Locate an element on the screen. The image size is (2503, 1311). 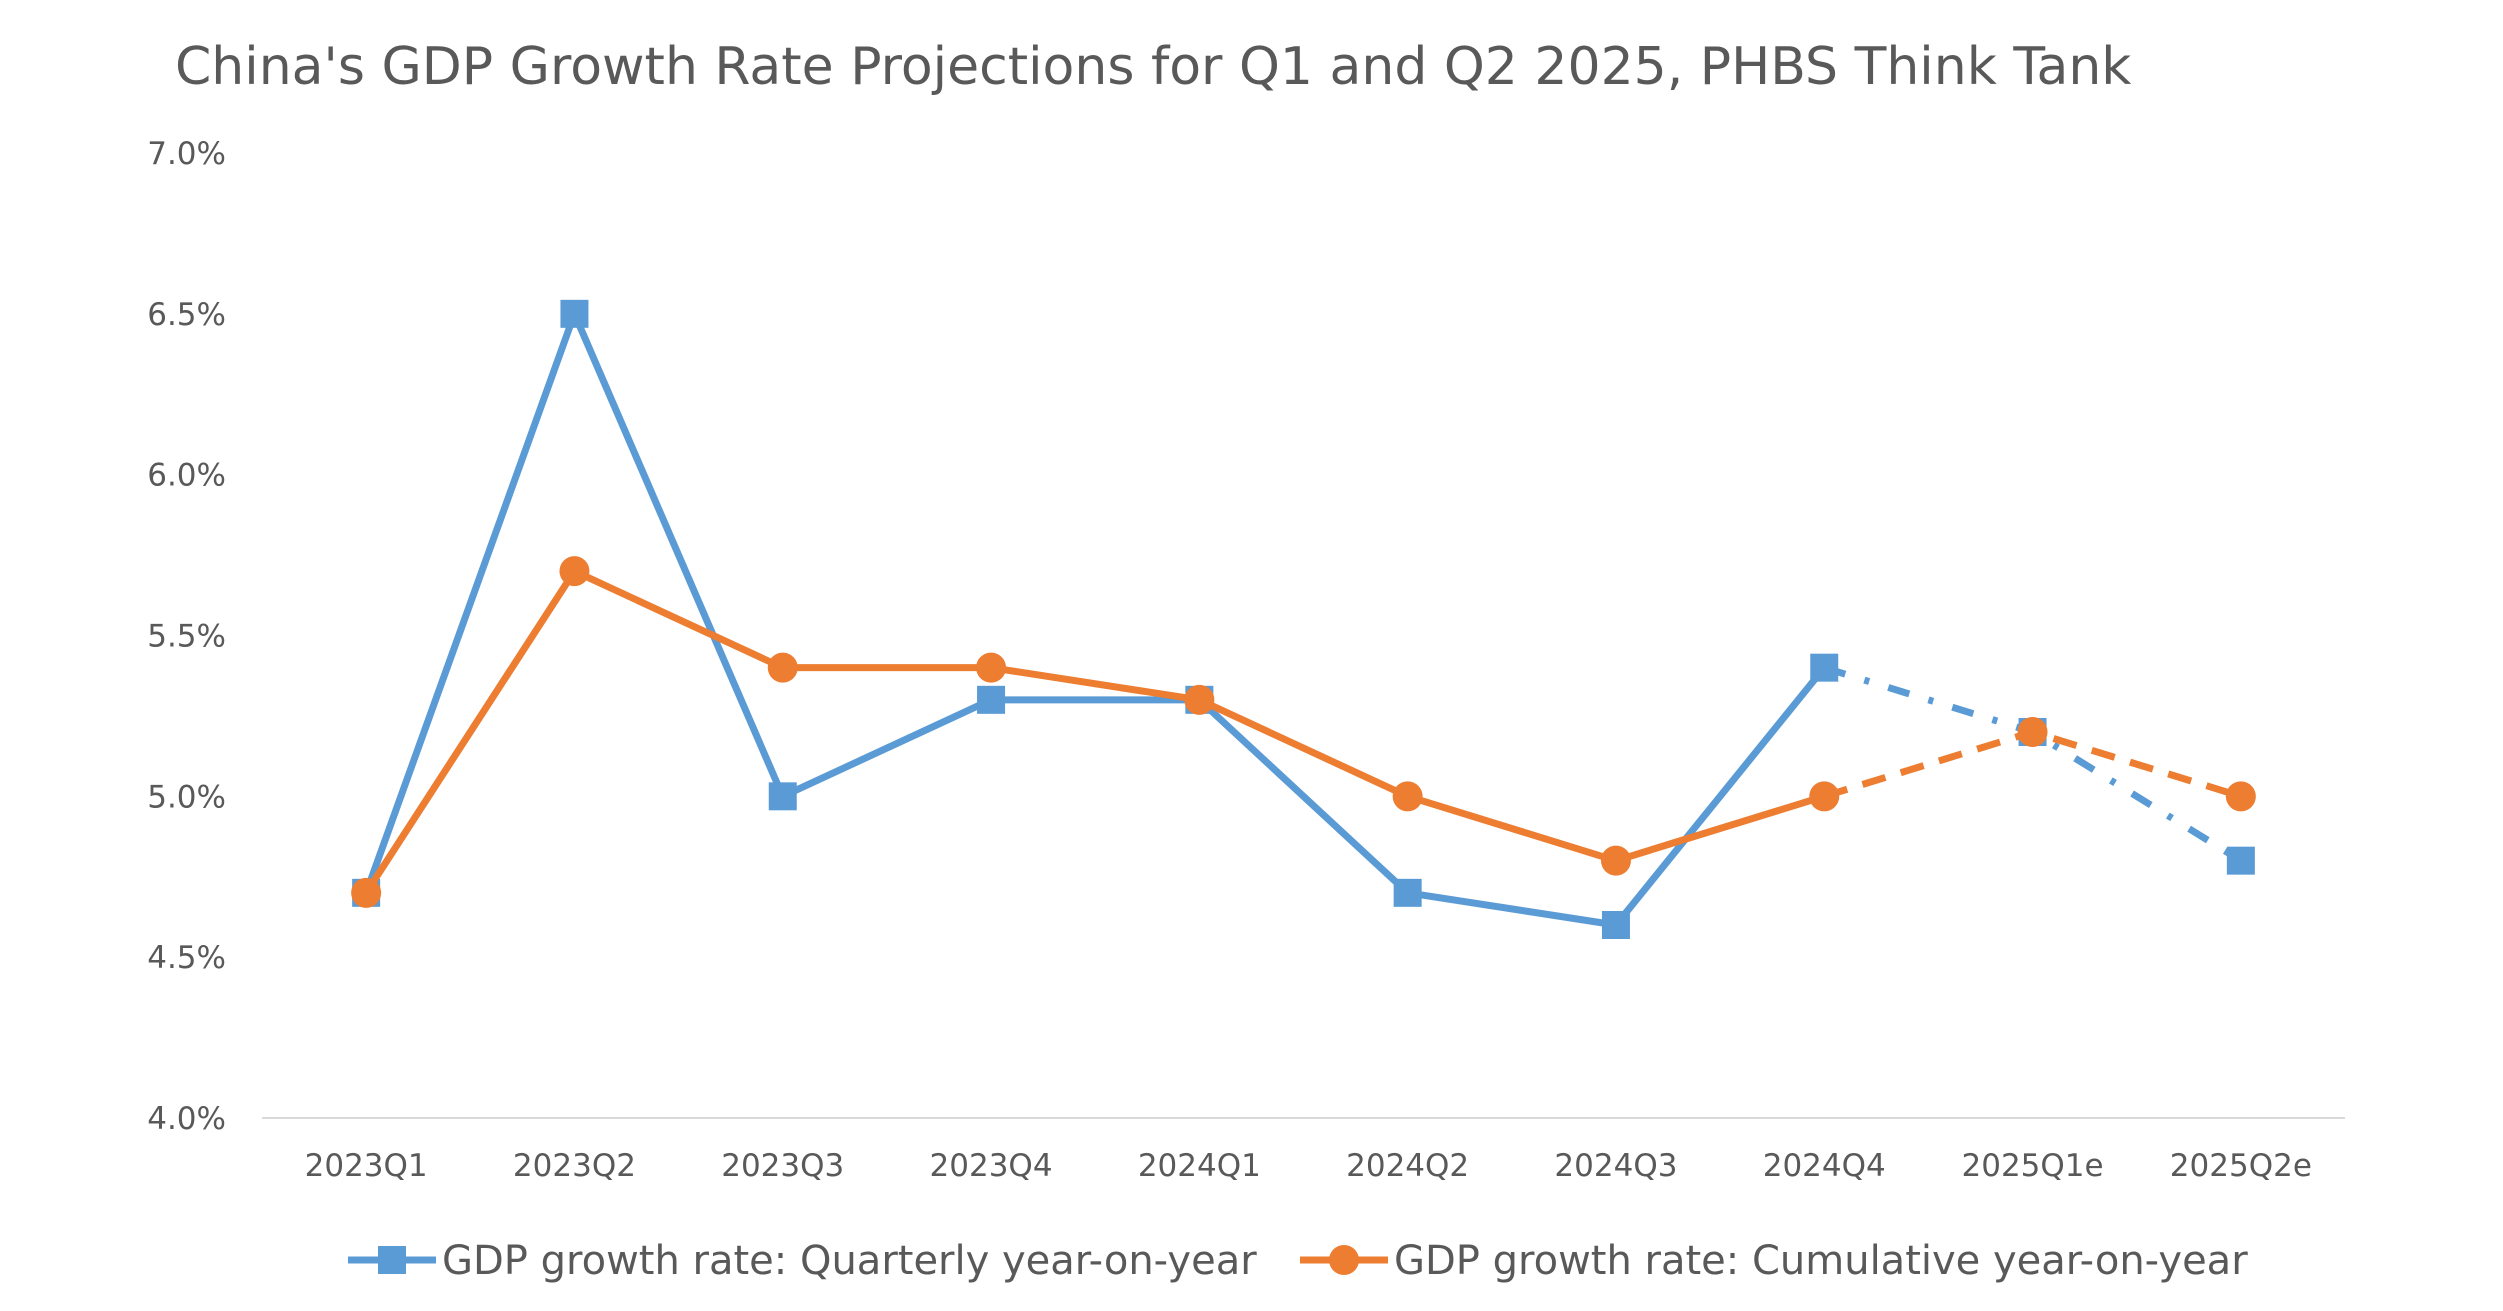
y-tick-label: 5.0% is located at coordinates (186, 797).